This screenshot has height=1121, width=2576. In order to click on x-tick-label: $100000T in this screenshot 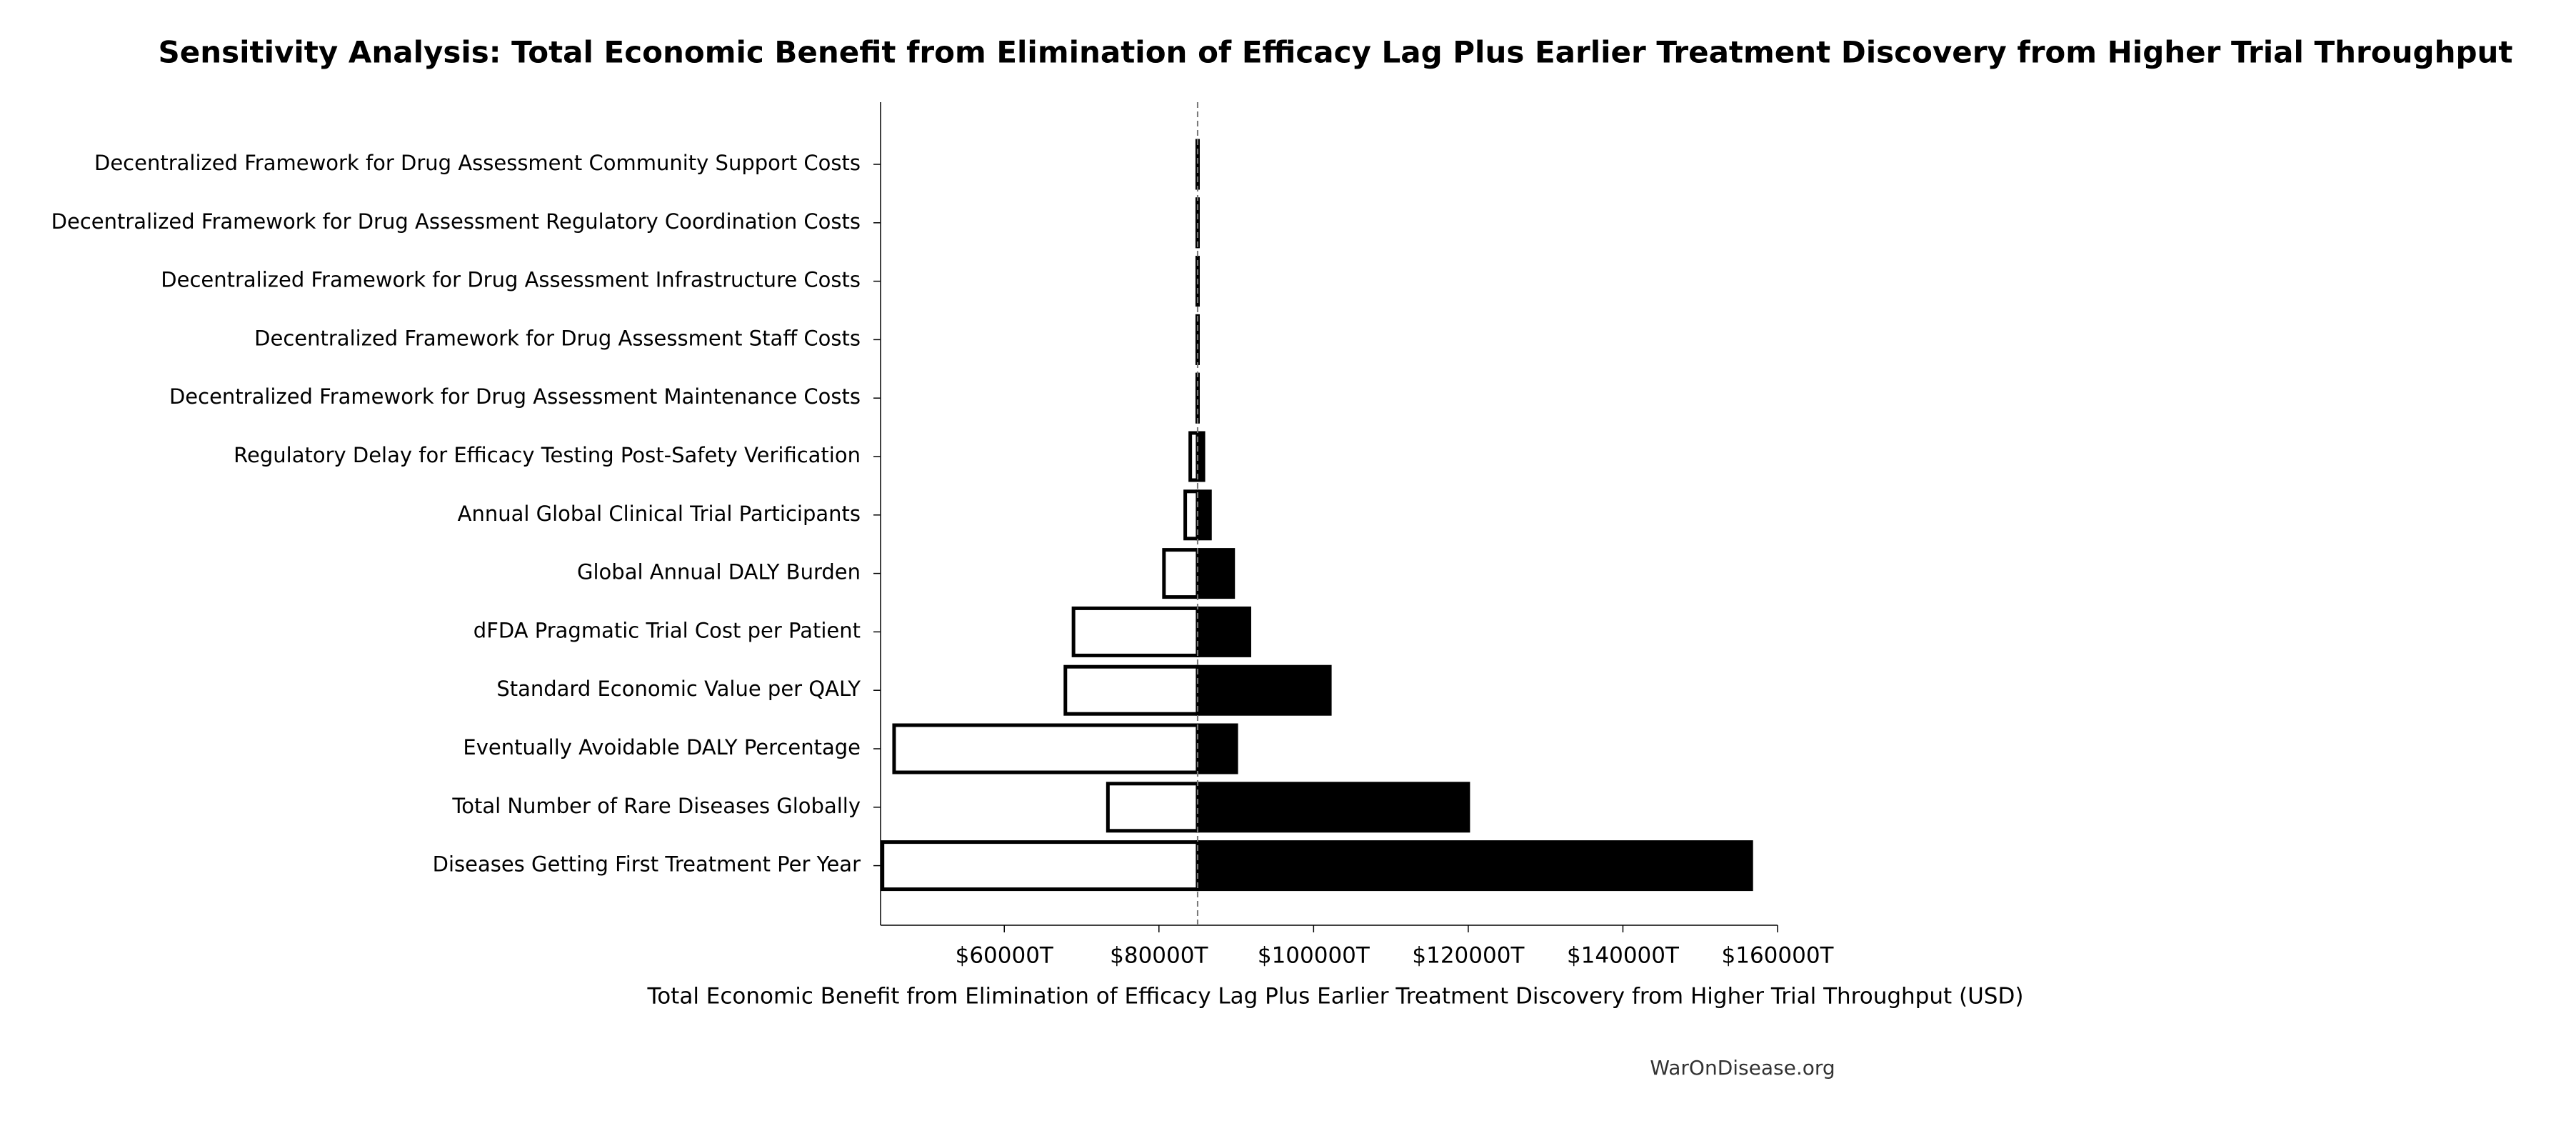, I will do `click(1314, 956)`.